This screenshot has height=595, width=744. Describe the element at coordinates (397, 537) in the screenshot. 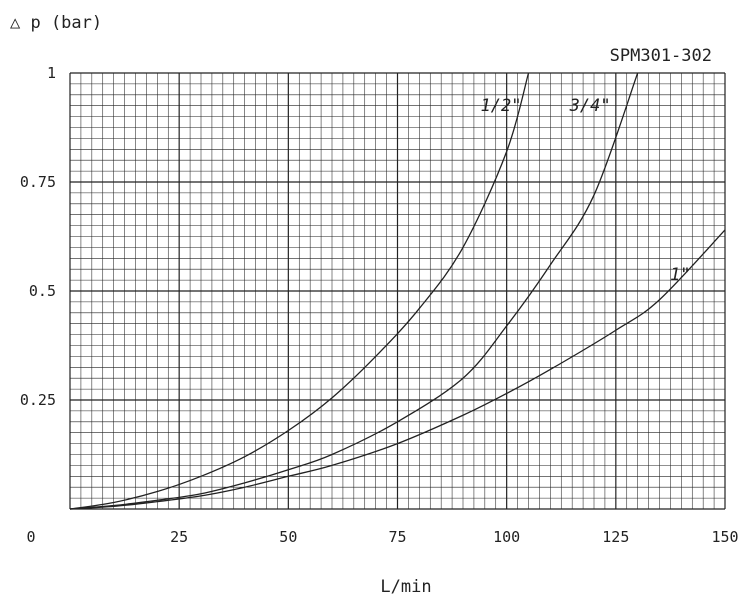

I see `x-tick-label: 75` at that location.